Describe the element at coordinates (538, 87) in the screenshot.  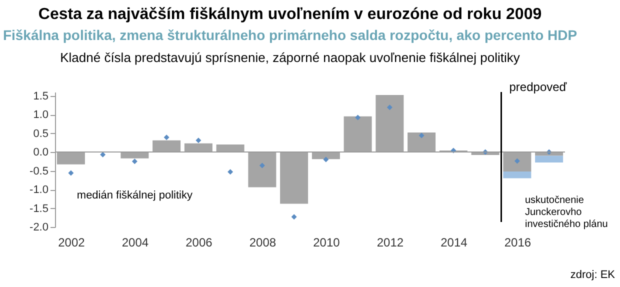
I see `ref-line-label: predpoveď` at that location.